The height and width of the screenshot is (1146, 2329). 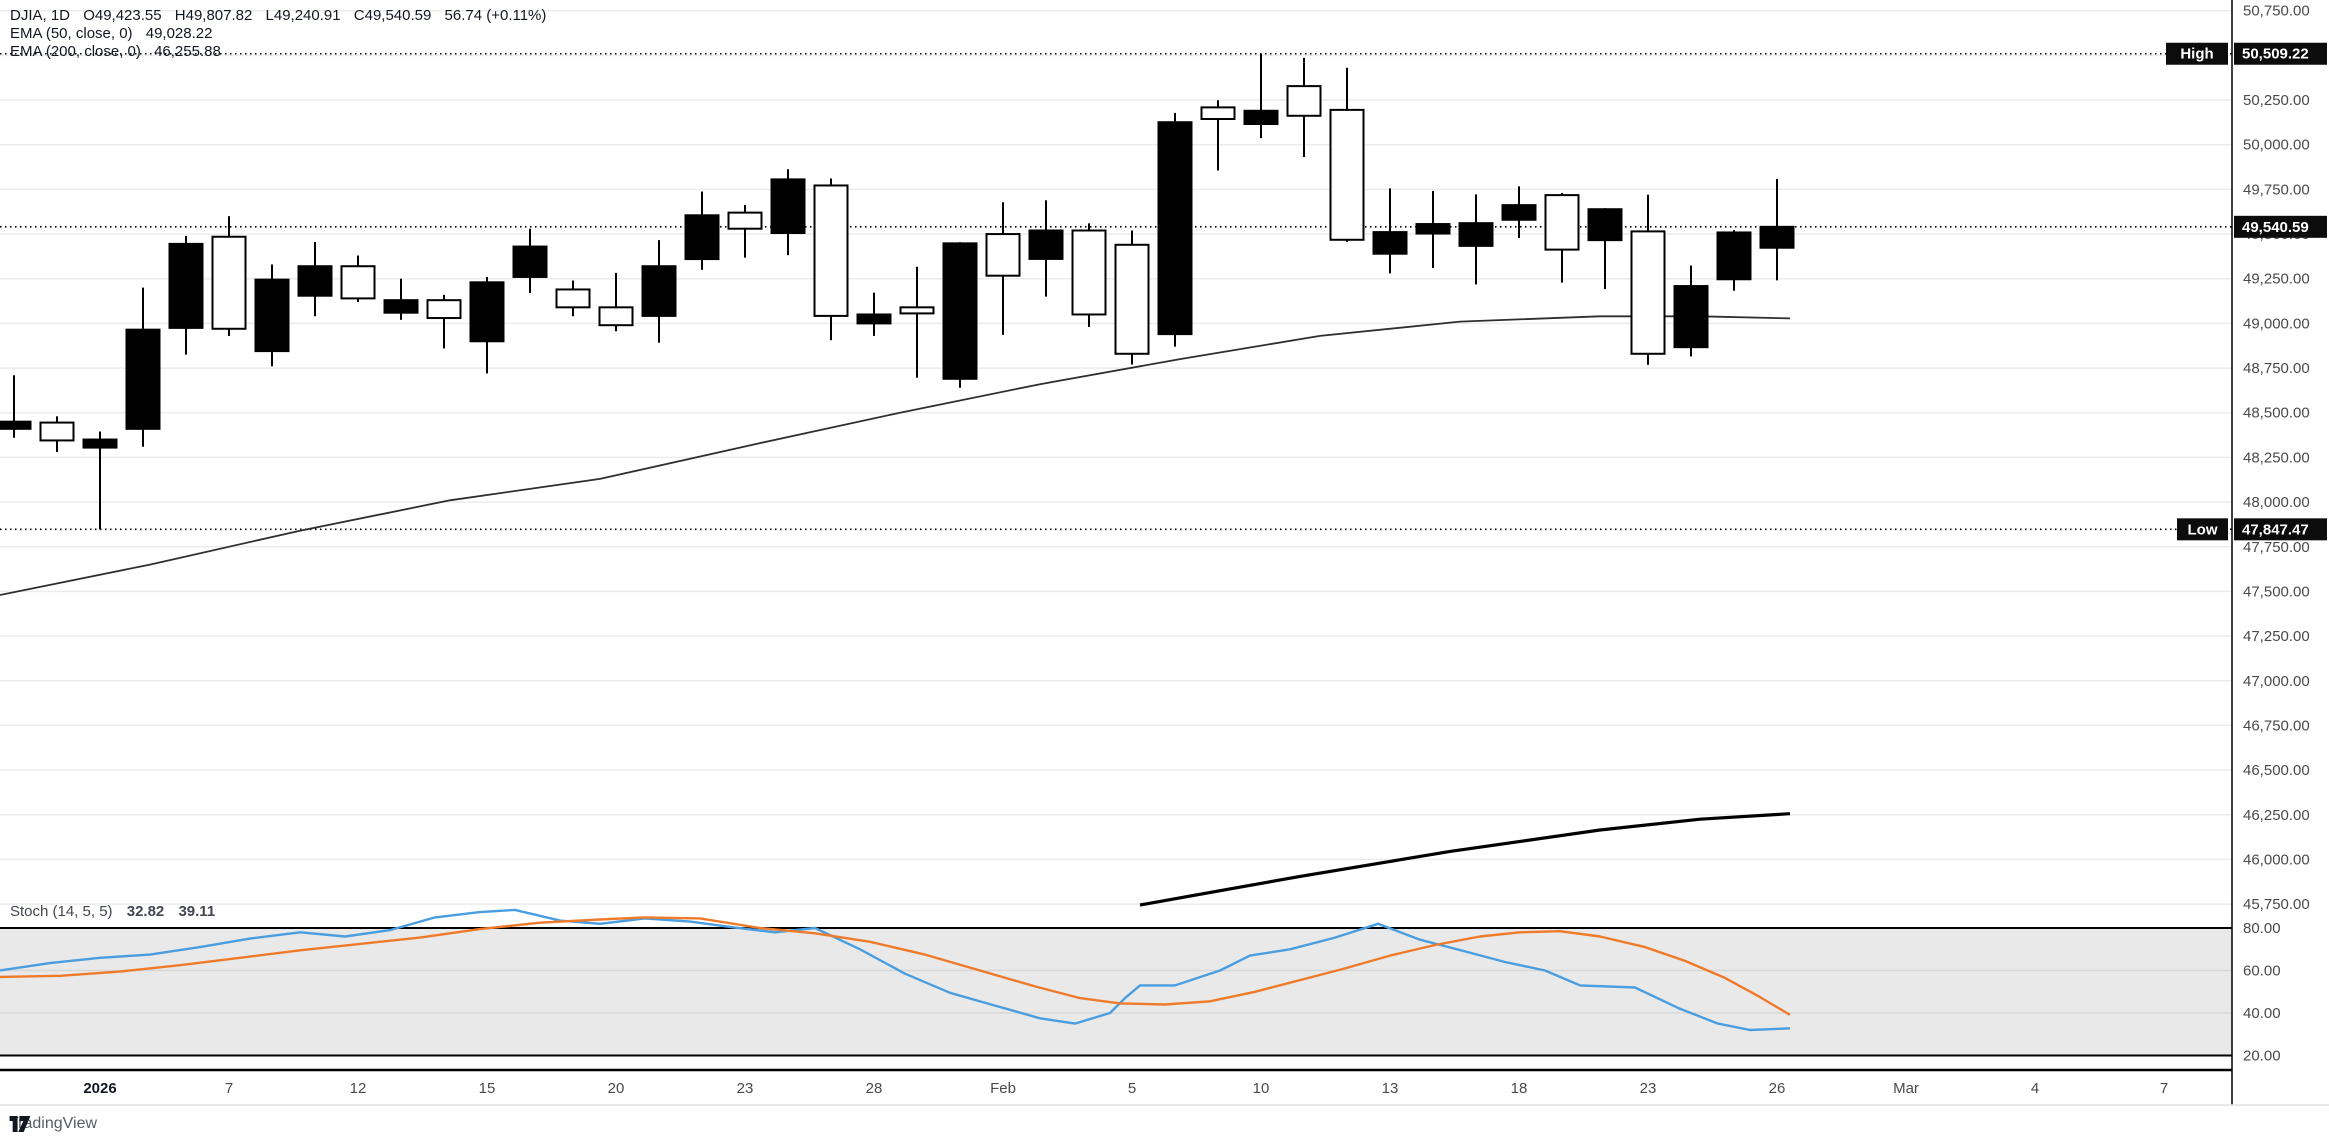 I want to click on price-axis-label: 47,750.00, so click(x=2276, y=547).